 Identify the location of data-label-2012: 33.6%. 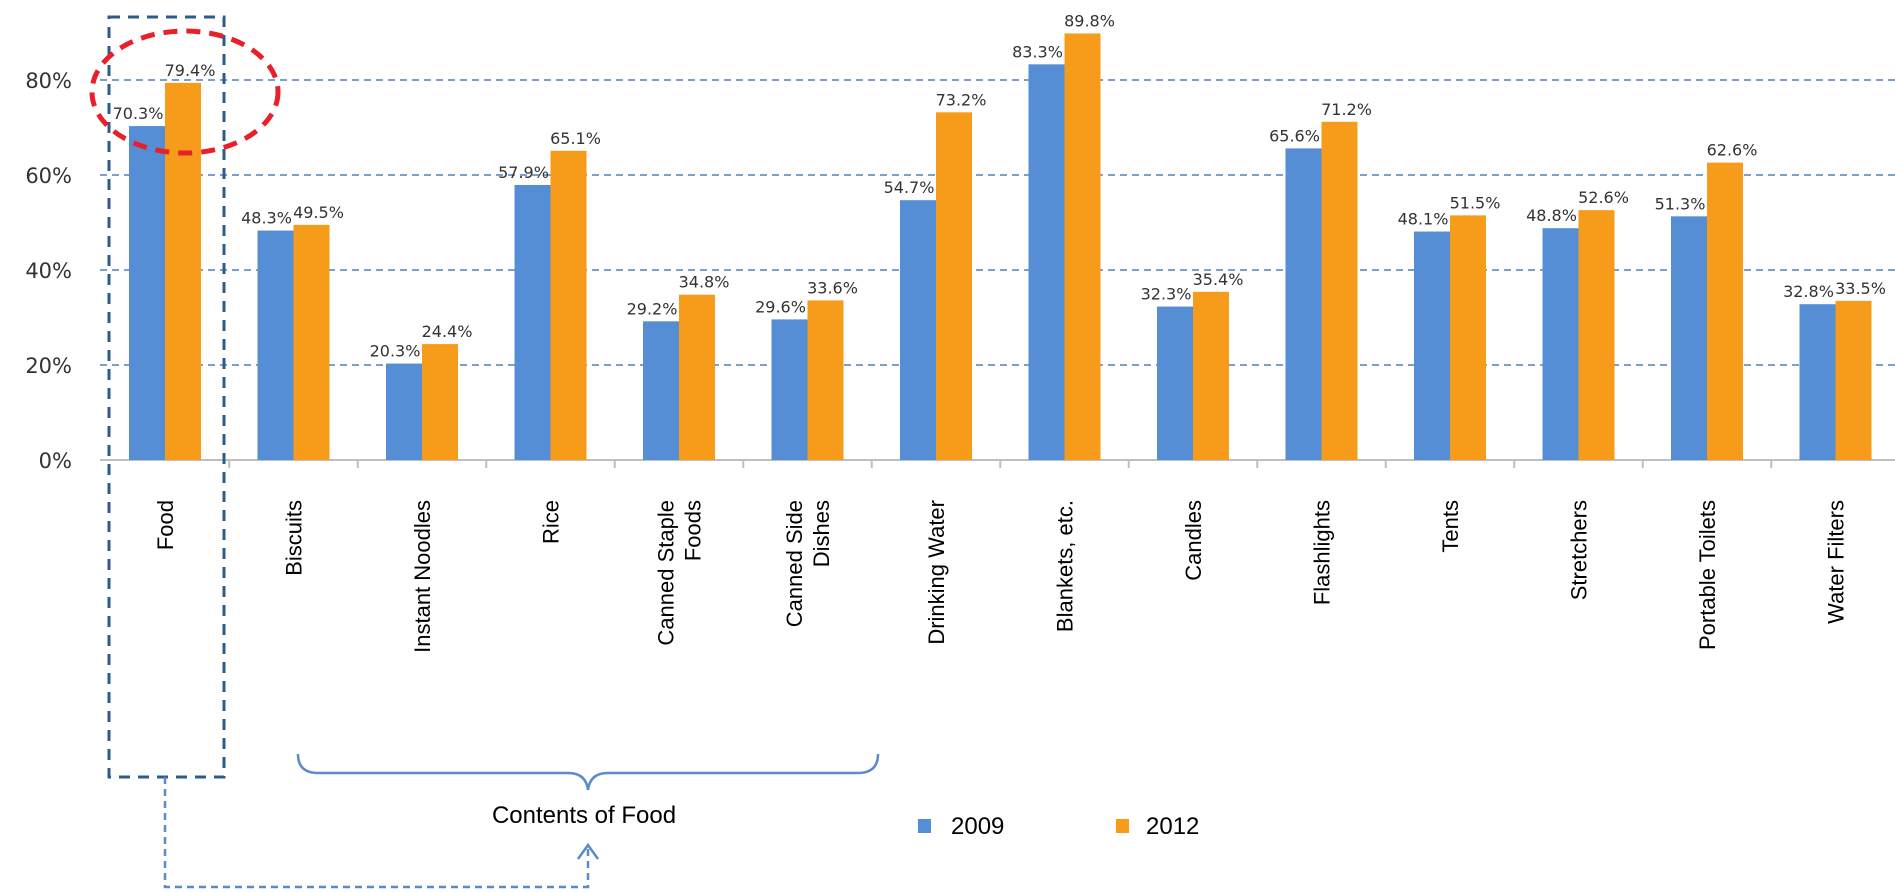
(832, 287).